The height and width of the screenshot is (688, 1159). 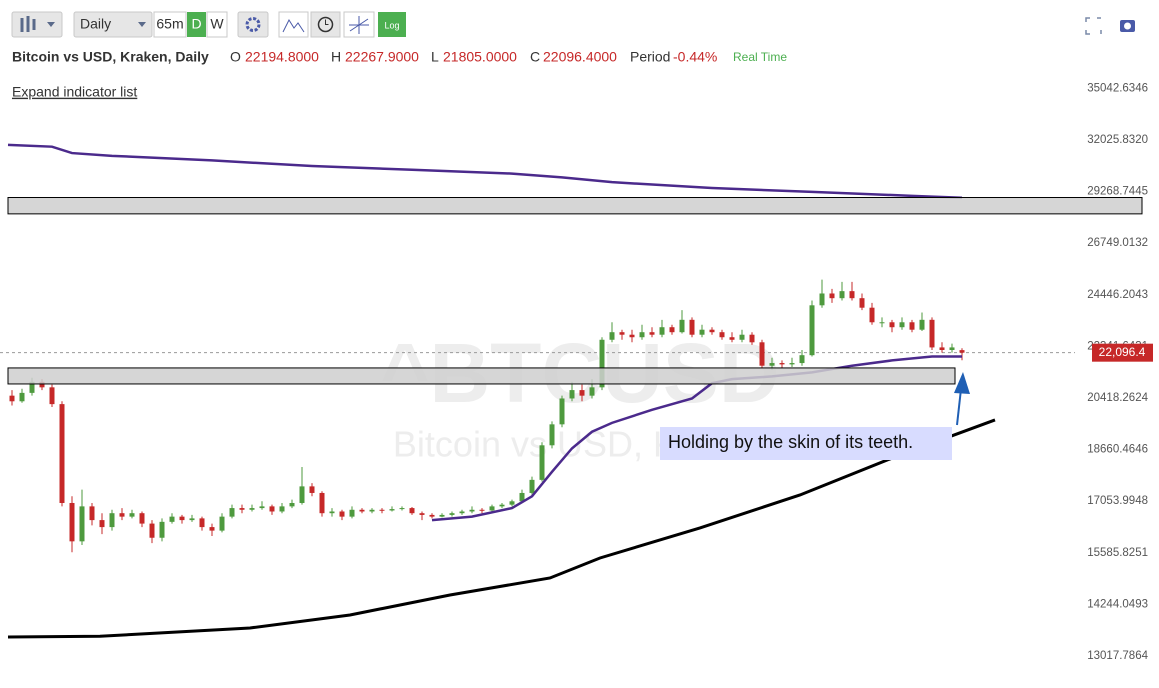 I want to click on clock-hands, so click(x=327, y=22).